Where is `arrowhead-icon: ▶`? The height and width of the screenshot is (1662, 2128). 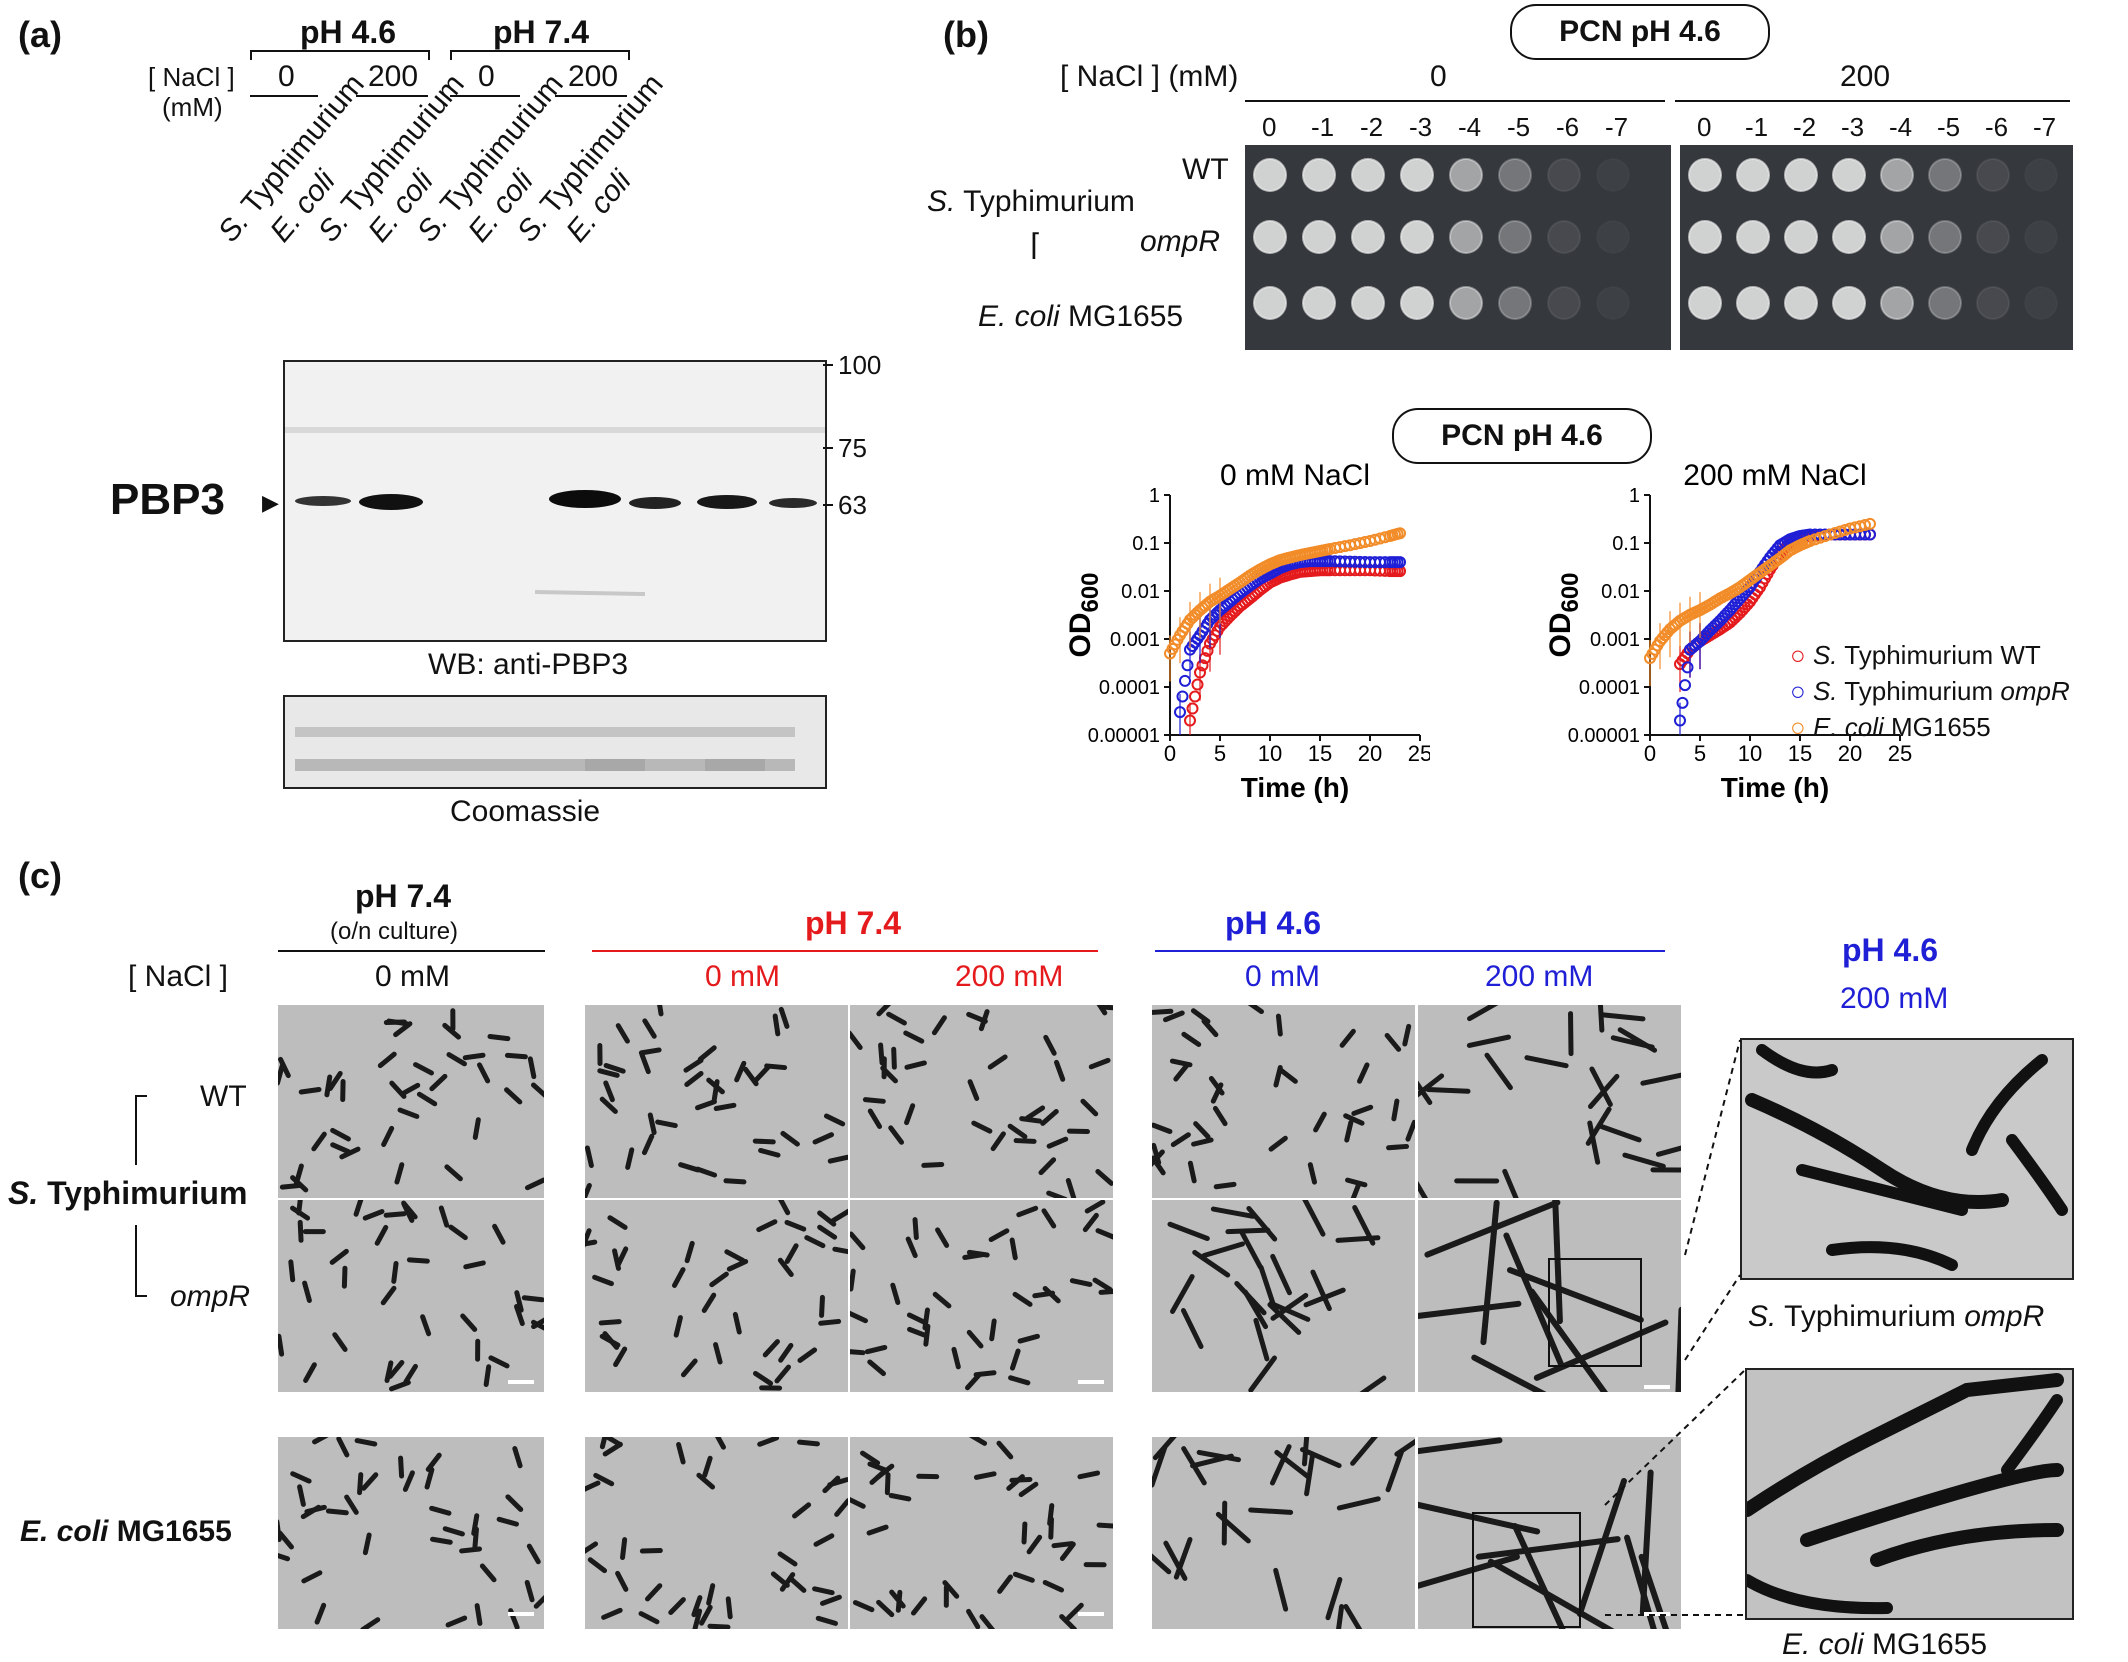
arrowhead-icon: ▶ is located at coordinates (270, 503).